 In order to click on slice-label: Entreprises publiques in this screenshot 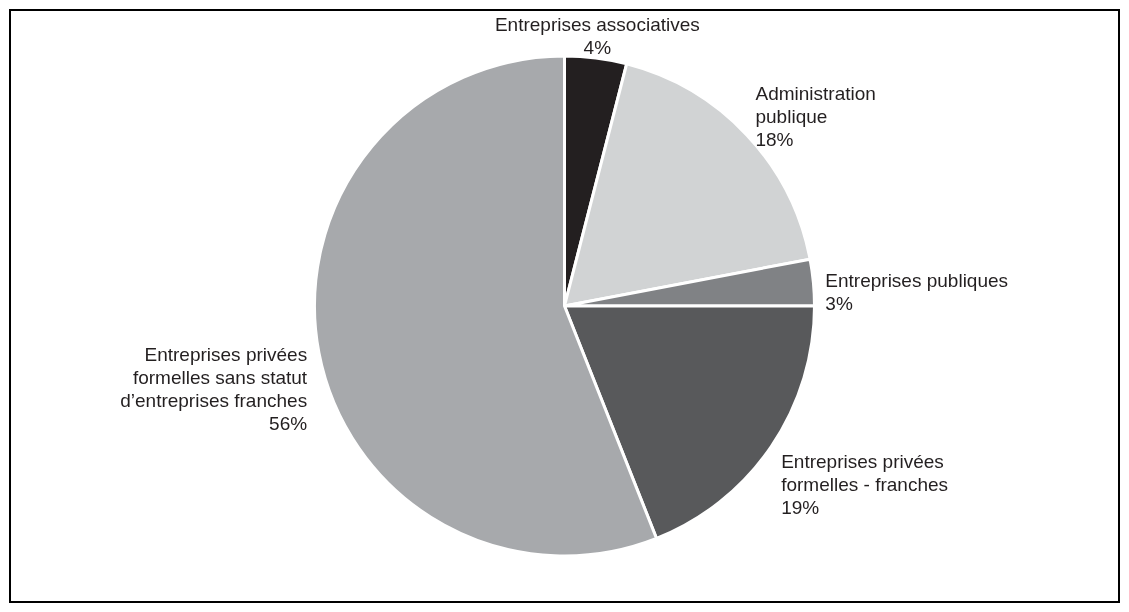, I will do `click(917, 281)`.